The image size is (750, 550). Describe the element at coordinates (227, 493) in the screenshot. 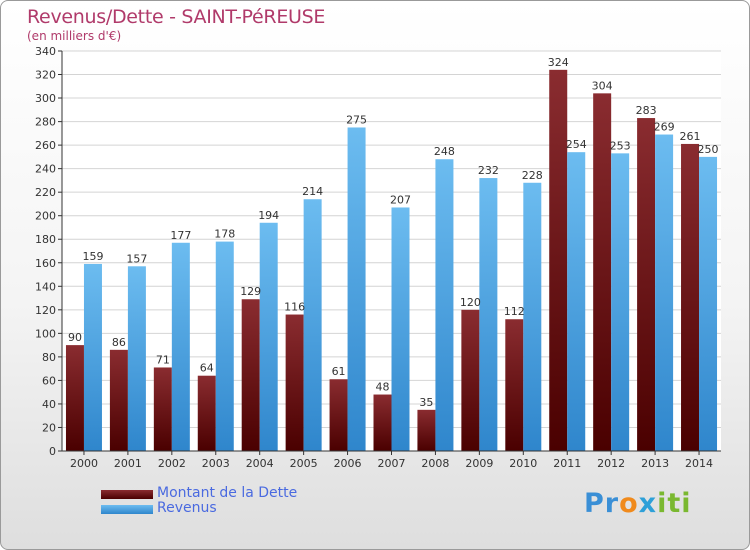

I see `legend-label-debt: Montant de la Dette` at that location.